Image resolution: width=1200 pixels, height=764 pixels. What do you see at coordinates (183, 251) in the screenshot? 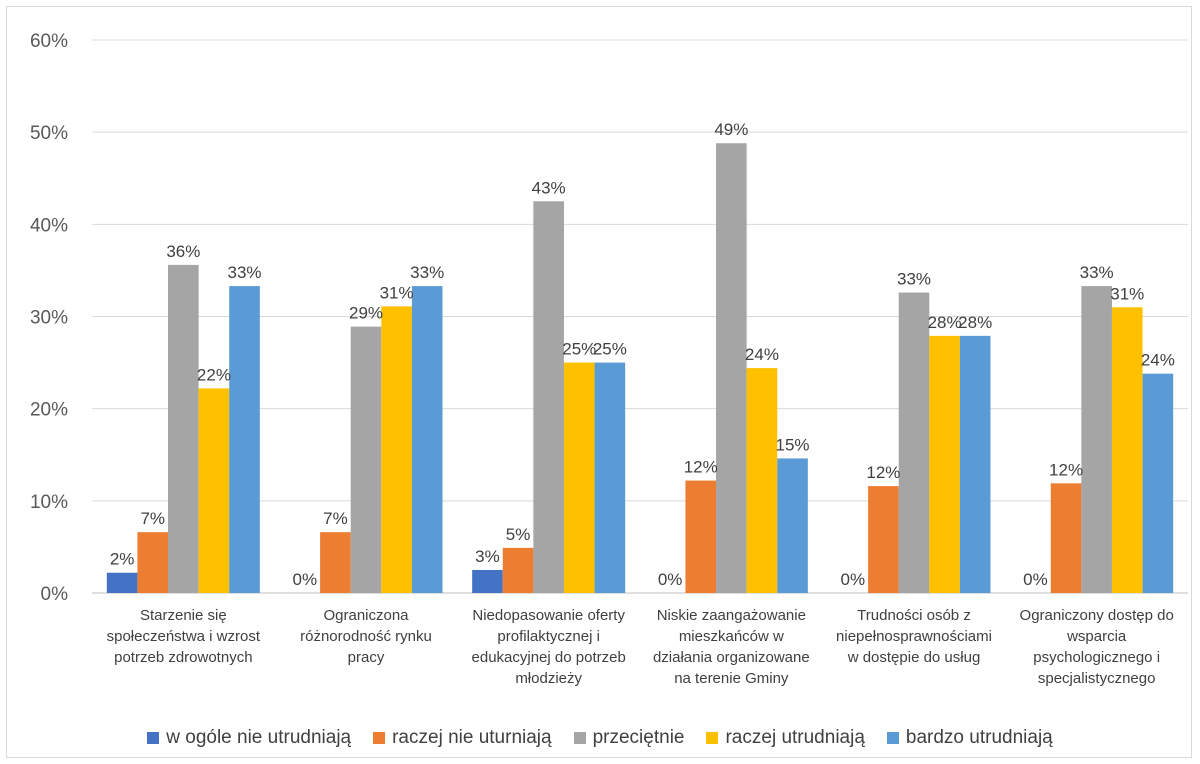
I see `data-label: 36%` at bounding box center [183, 251].